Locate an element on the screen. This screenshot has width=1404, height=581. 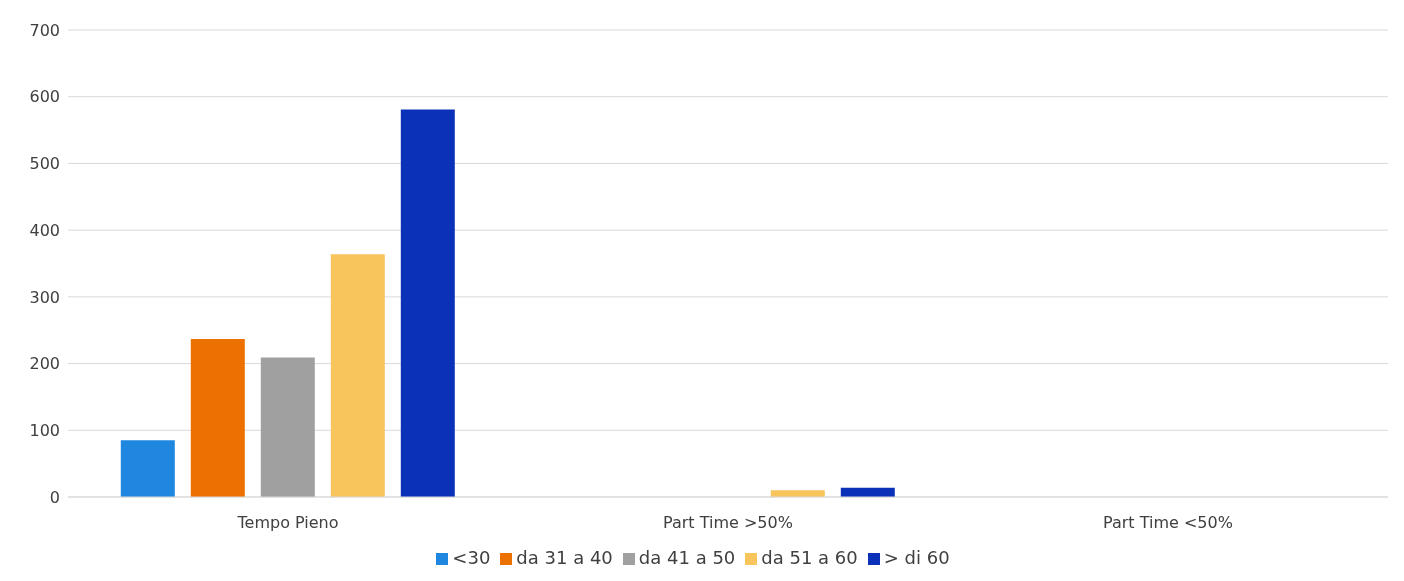
legend-label: > di 60 is located at coordinates (916, 557).